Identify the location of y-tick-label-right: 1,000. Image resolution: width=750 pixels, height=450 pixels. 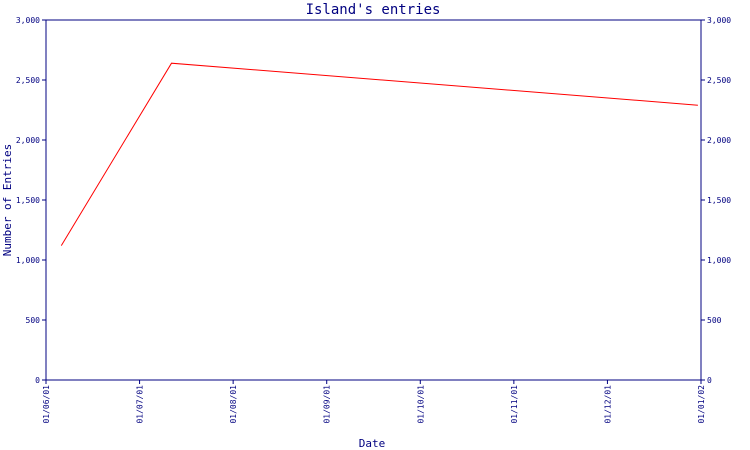
(719, 260).